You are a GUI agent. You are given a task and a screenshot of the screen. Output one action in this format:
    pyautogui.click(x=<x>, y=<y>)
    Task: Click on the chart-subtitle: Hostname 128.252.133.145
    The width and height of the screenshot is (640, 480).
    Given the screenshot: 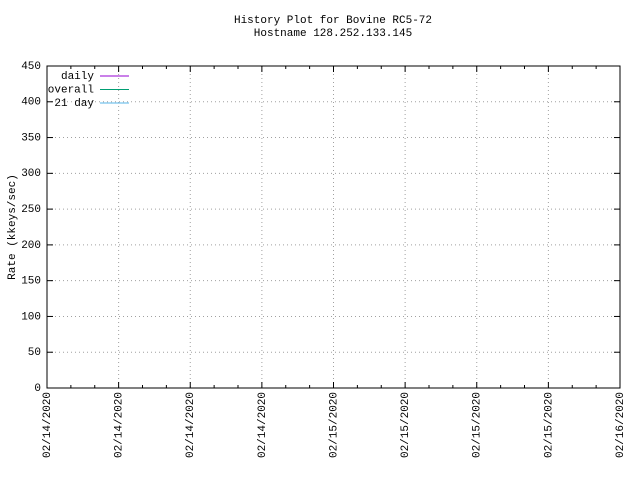 What is the action you would take?
    pyautogui.click(x=333, y=34)
    